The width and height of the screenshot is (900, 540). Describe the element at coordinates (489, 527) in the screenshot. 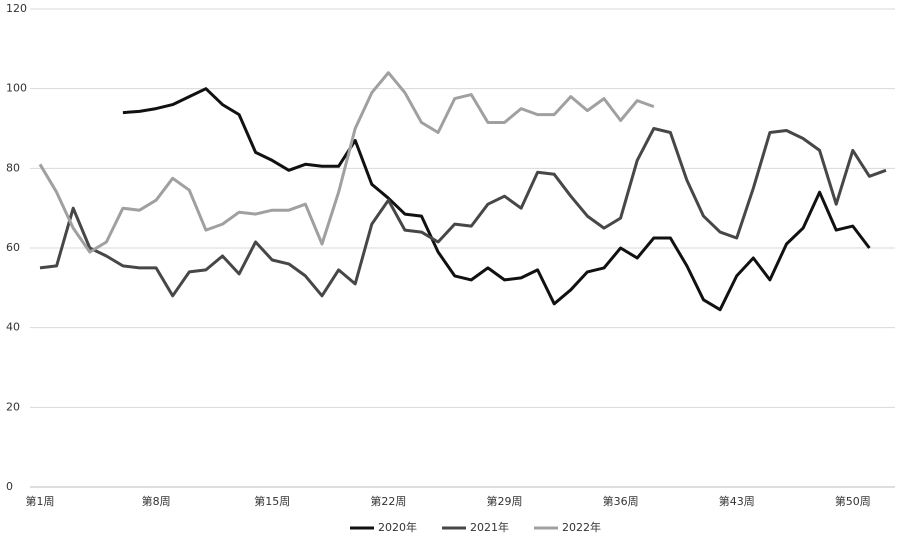

I see `legend-label: 2021年` at that location.